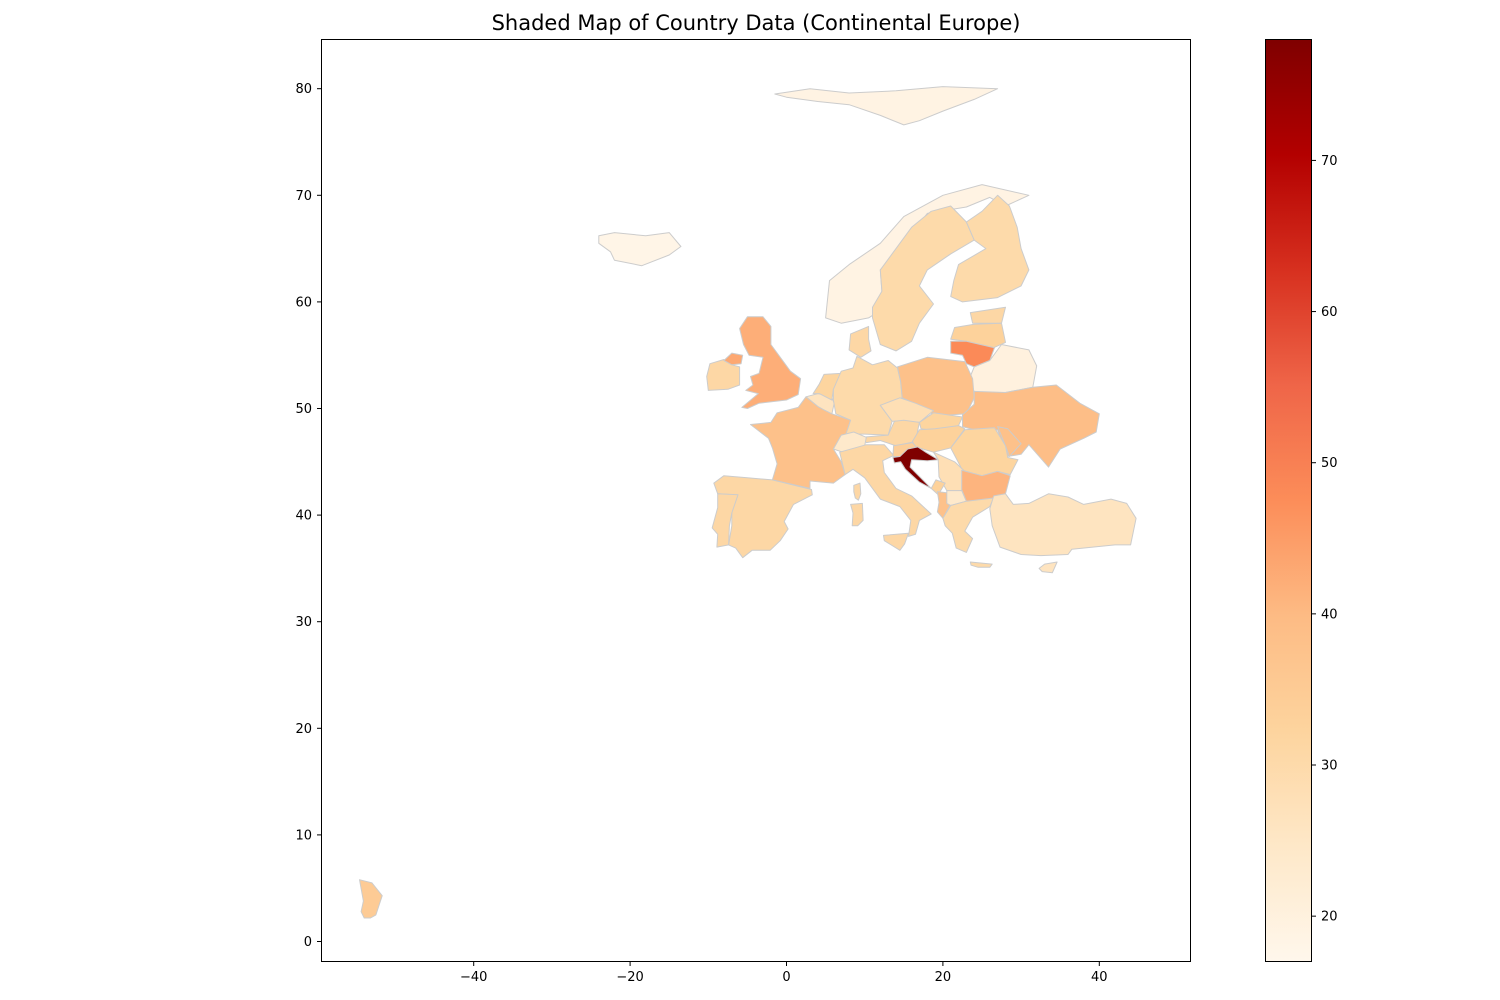 The image size is (1500, 1000). I want to click on colorbar-ticks: 20 30 40 50 60 70, so click(1324, 539).